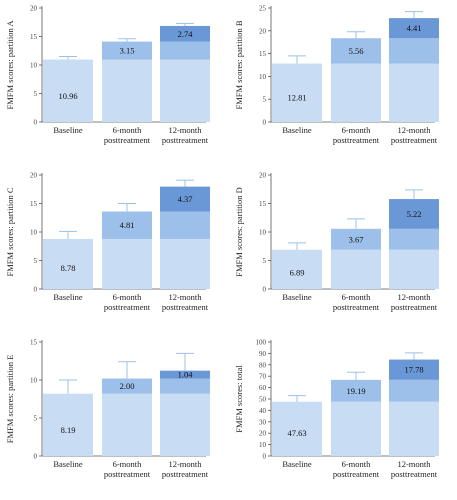 This screenshot has width=457, height=500. Describe the element at coordinates (10, 65) in the screenshot. I see `y-axis-label: FMFM scores: partition A` at that location.